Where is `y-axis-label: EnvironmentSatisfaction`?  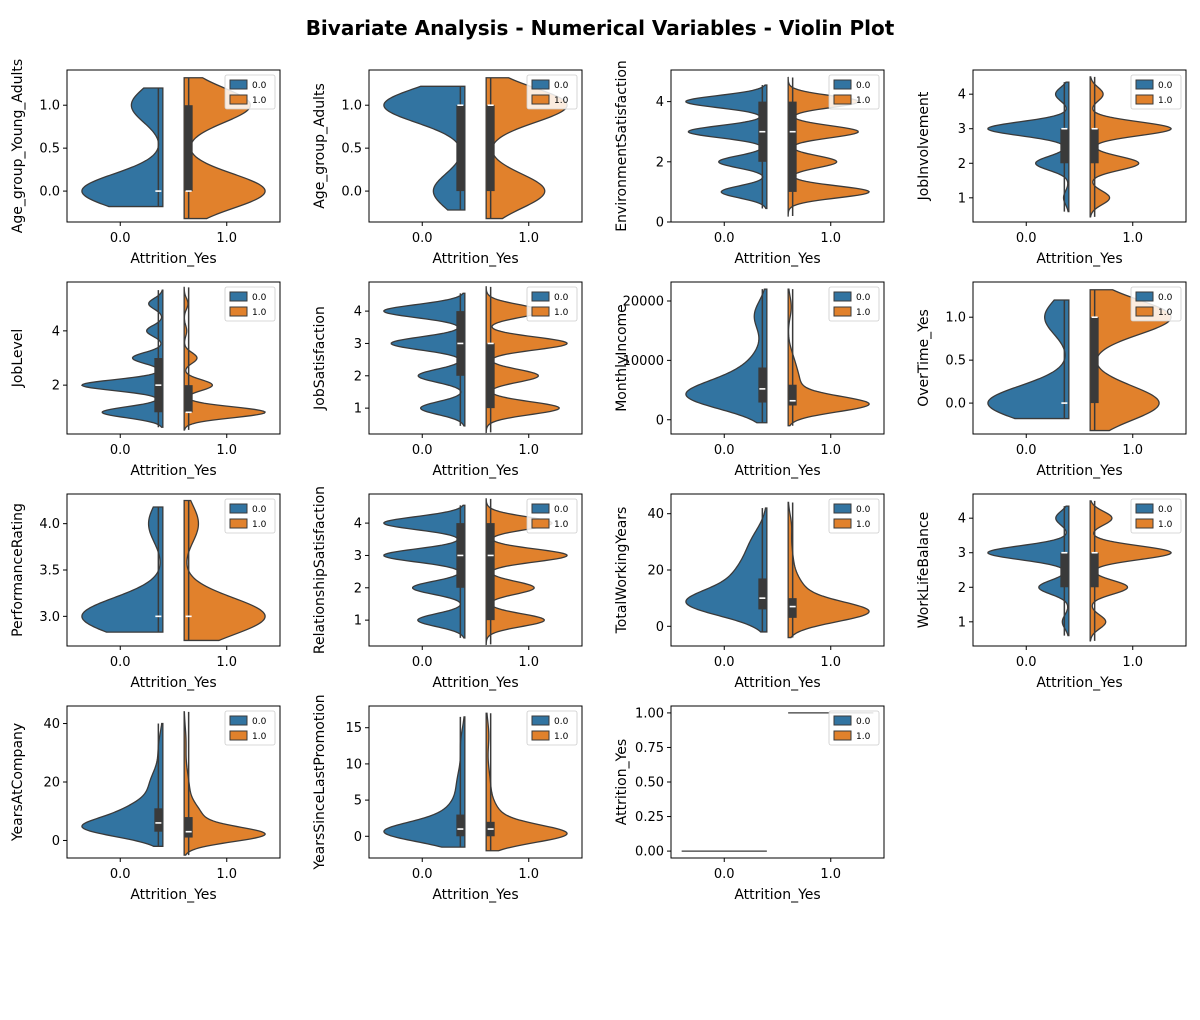 y-axis-label: EnvironmentSatisfaction is located at coordinates (622, 146).